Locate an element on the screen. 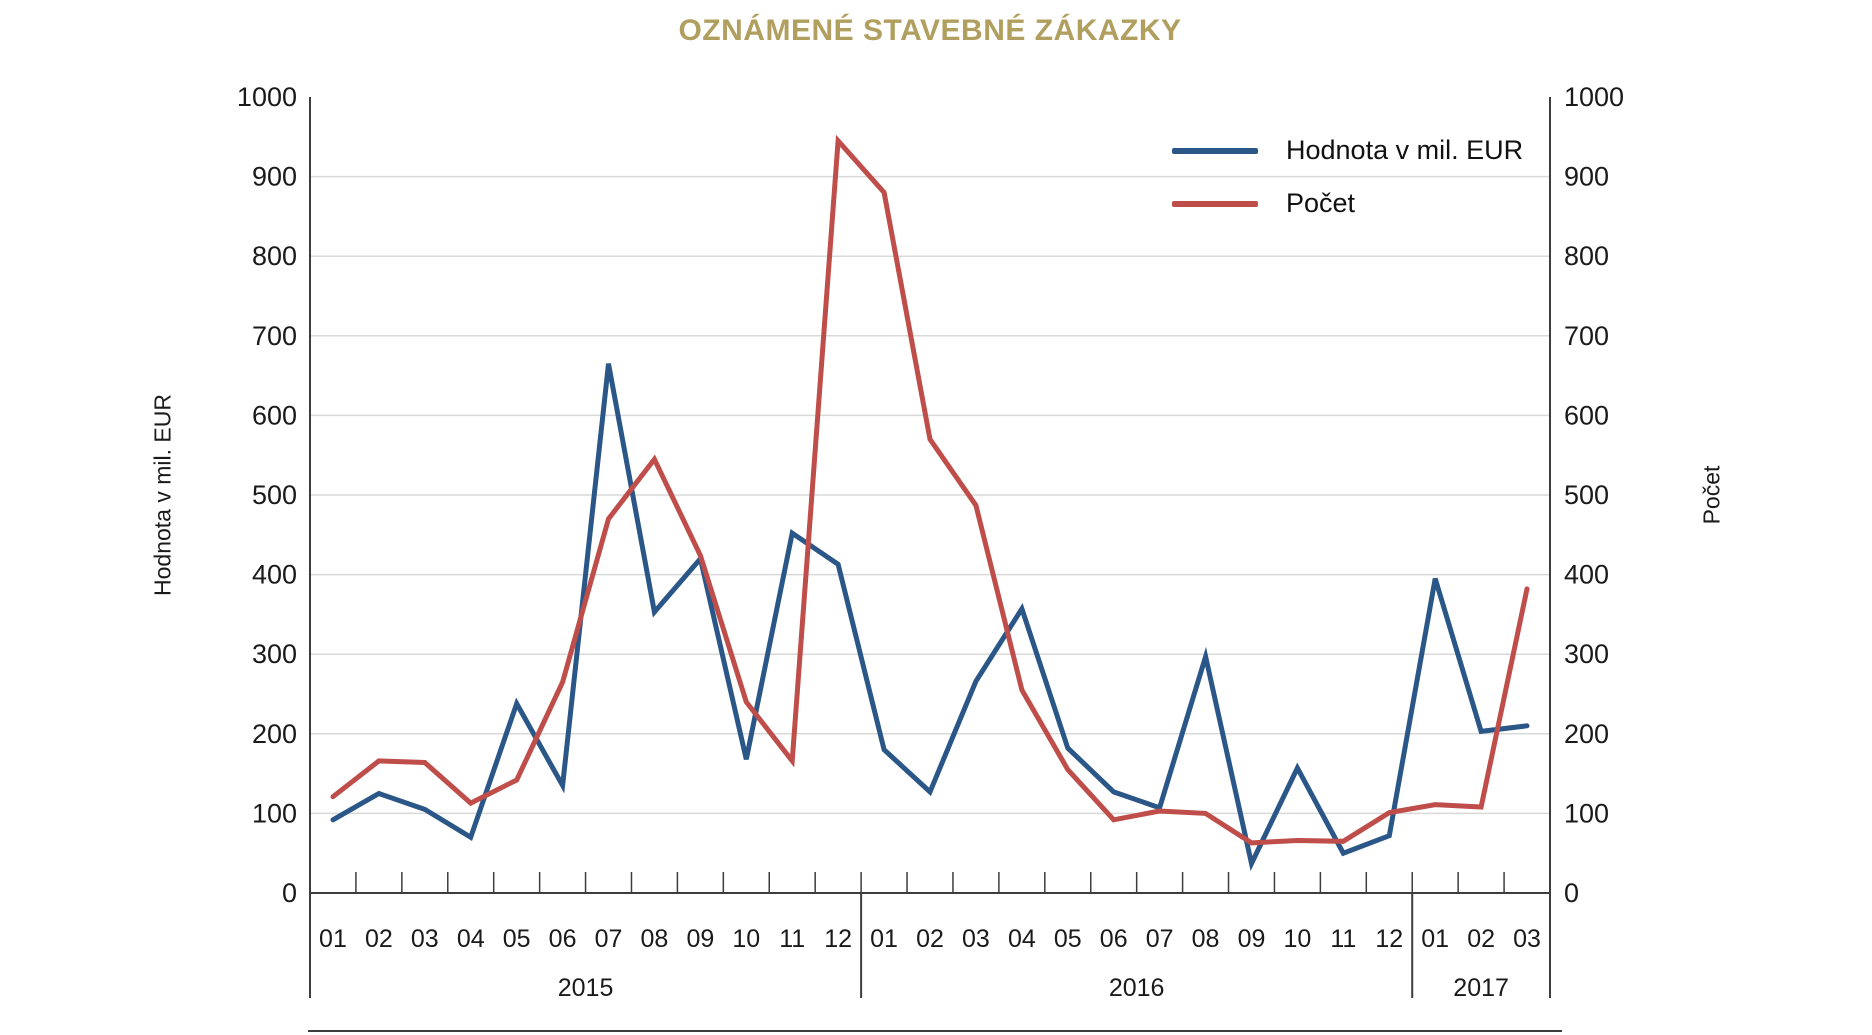 The image size is (1872, 1035). left-tick-label: 800 is located at coordinates (274, 256).